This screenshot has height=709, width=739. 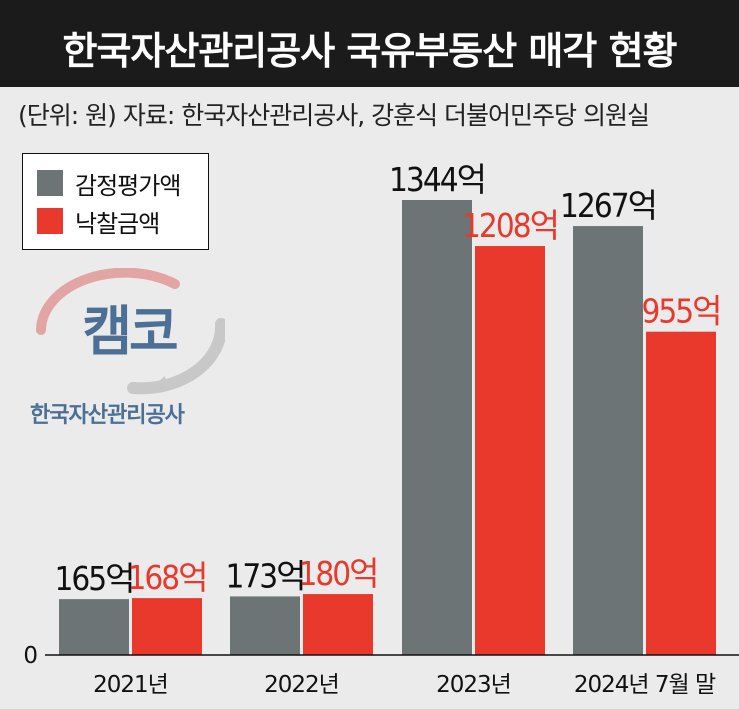 I want to click on data-label-winning-bid-0: 168억, so click(x=166, y=577).